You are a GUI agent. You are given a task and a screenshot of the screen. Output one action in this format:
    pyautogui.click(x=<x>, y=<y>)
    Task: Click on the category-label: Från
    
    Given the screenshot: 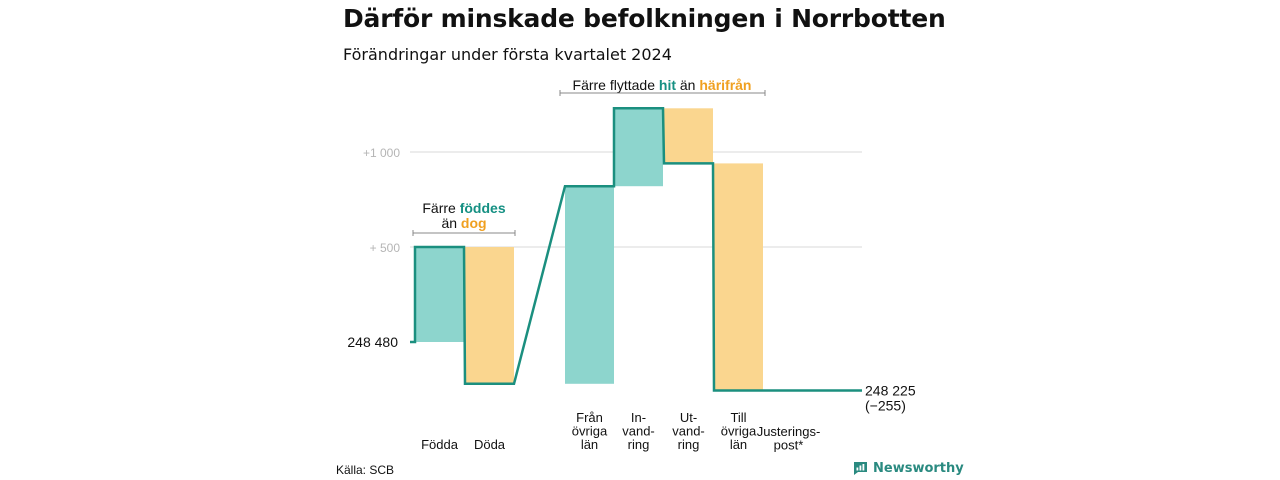 What is the action you would take?
    pyautogui.click(x=589, y=417)
    